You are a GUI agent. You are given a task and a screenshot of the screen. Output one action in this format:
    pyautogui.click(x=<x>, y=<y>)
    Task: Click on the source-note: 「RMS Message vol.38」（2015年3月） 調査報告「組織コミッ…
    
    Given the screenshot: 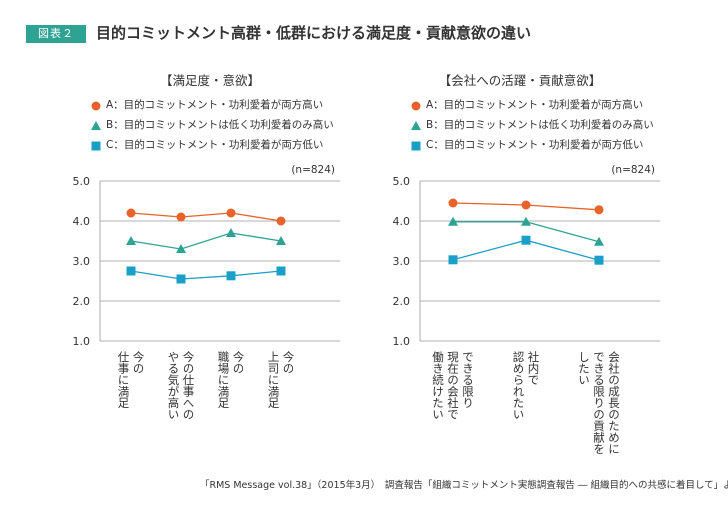 What is the action you would take?
    pyautogui.click(x=464, y=485)
    